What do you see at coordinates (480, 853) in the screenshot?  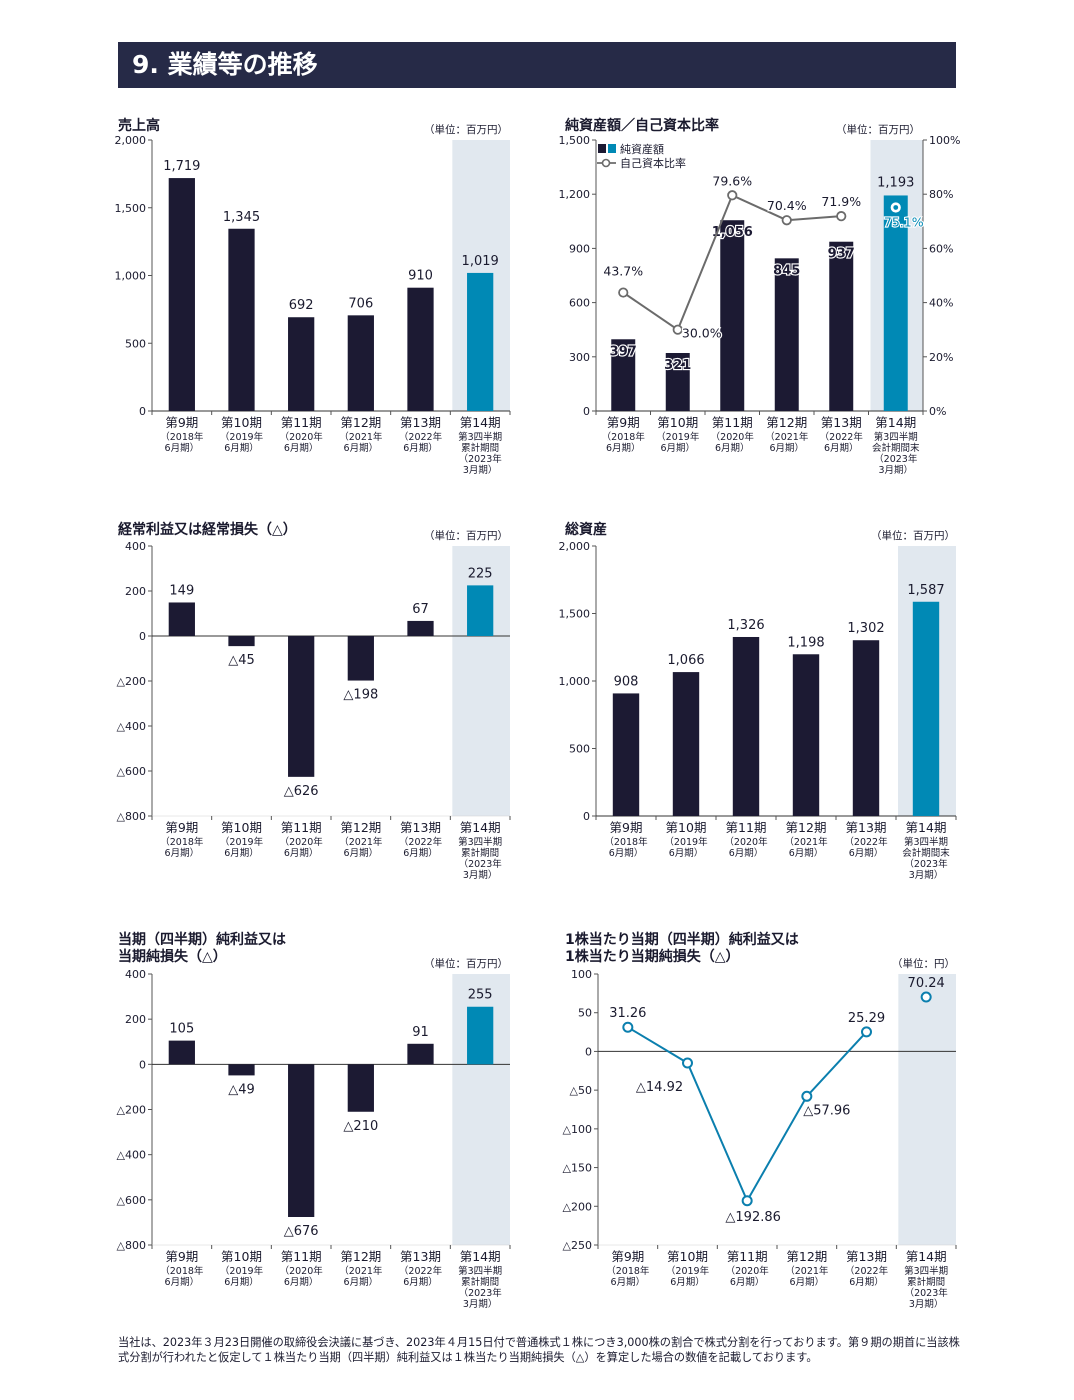 I see `x-sub-label: 累計期間` at bounding box center [480, 853].